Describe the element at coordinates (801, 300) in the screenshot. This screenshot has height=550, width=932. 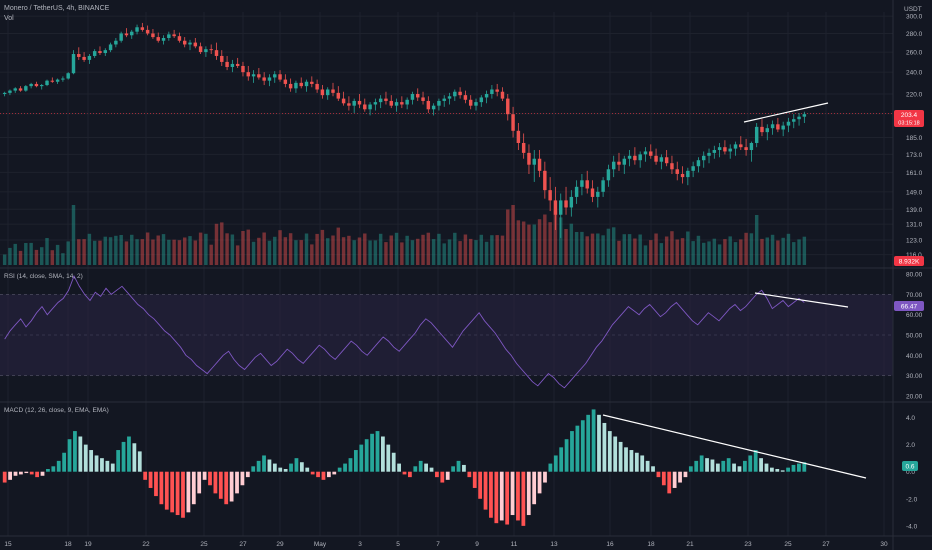
I see `rsi-trendline` at that location.